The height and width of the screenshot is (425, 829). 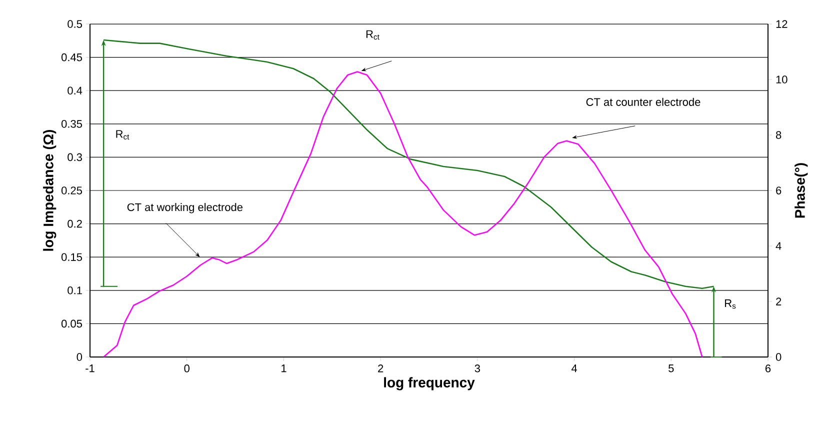 I want to click on annotation: CT at counter electrode, so click(x=643, y=102).